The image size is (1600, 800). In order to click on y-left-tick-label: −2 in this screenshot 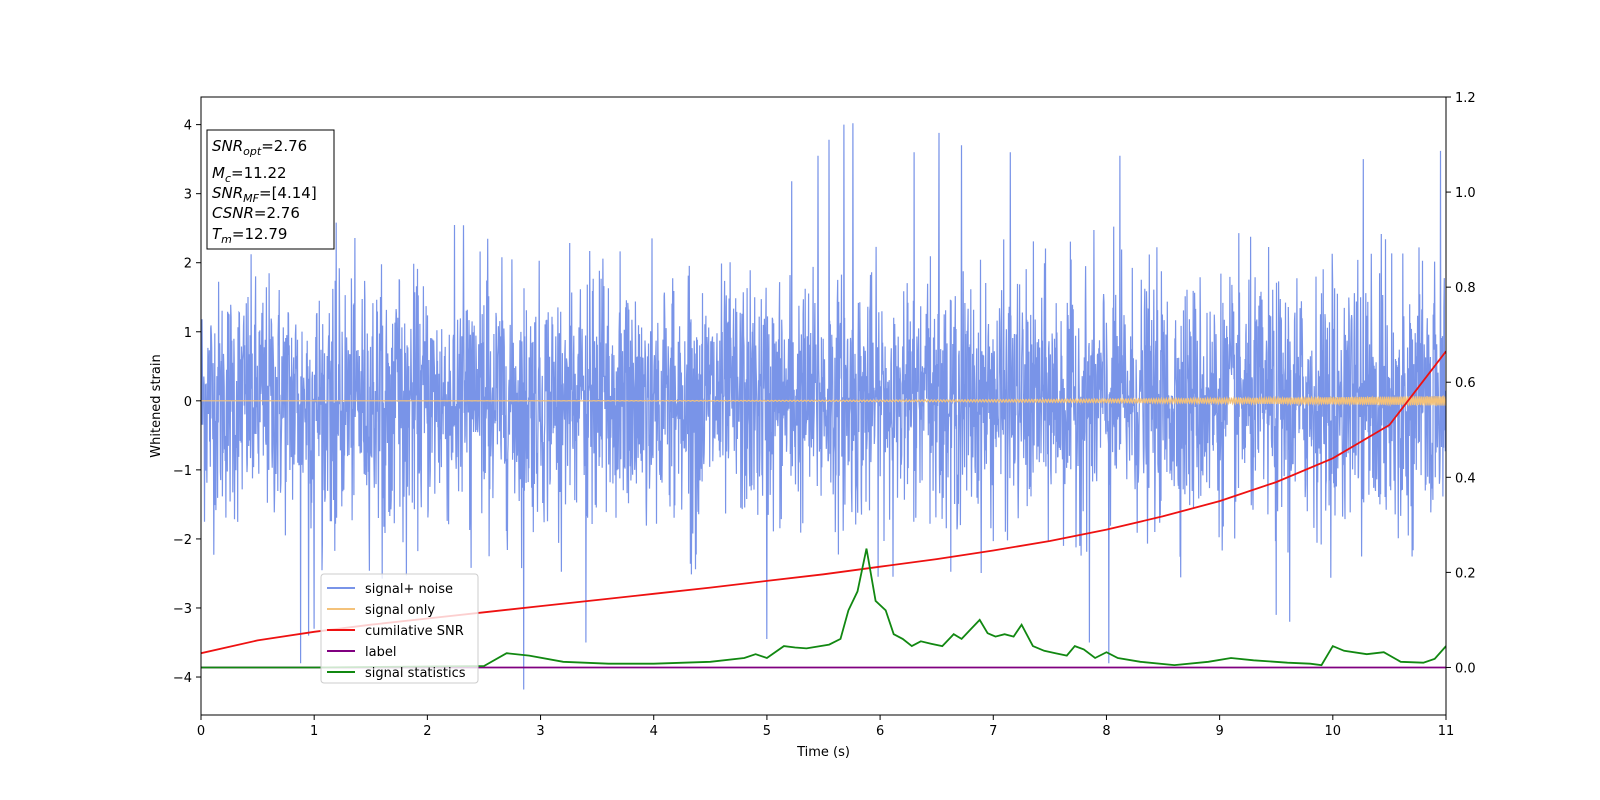, I will do `click(182, 540)`.